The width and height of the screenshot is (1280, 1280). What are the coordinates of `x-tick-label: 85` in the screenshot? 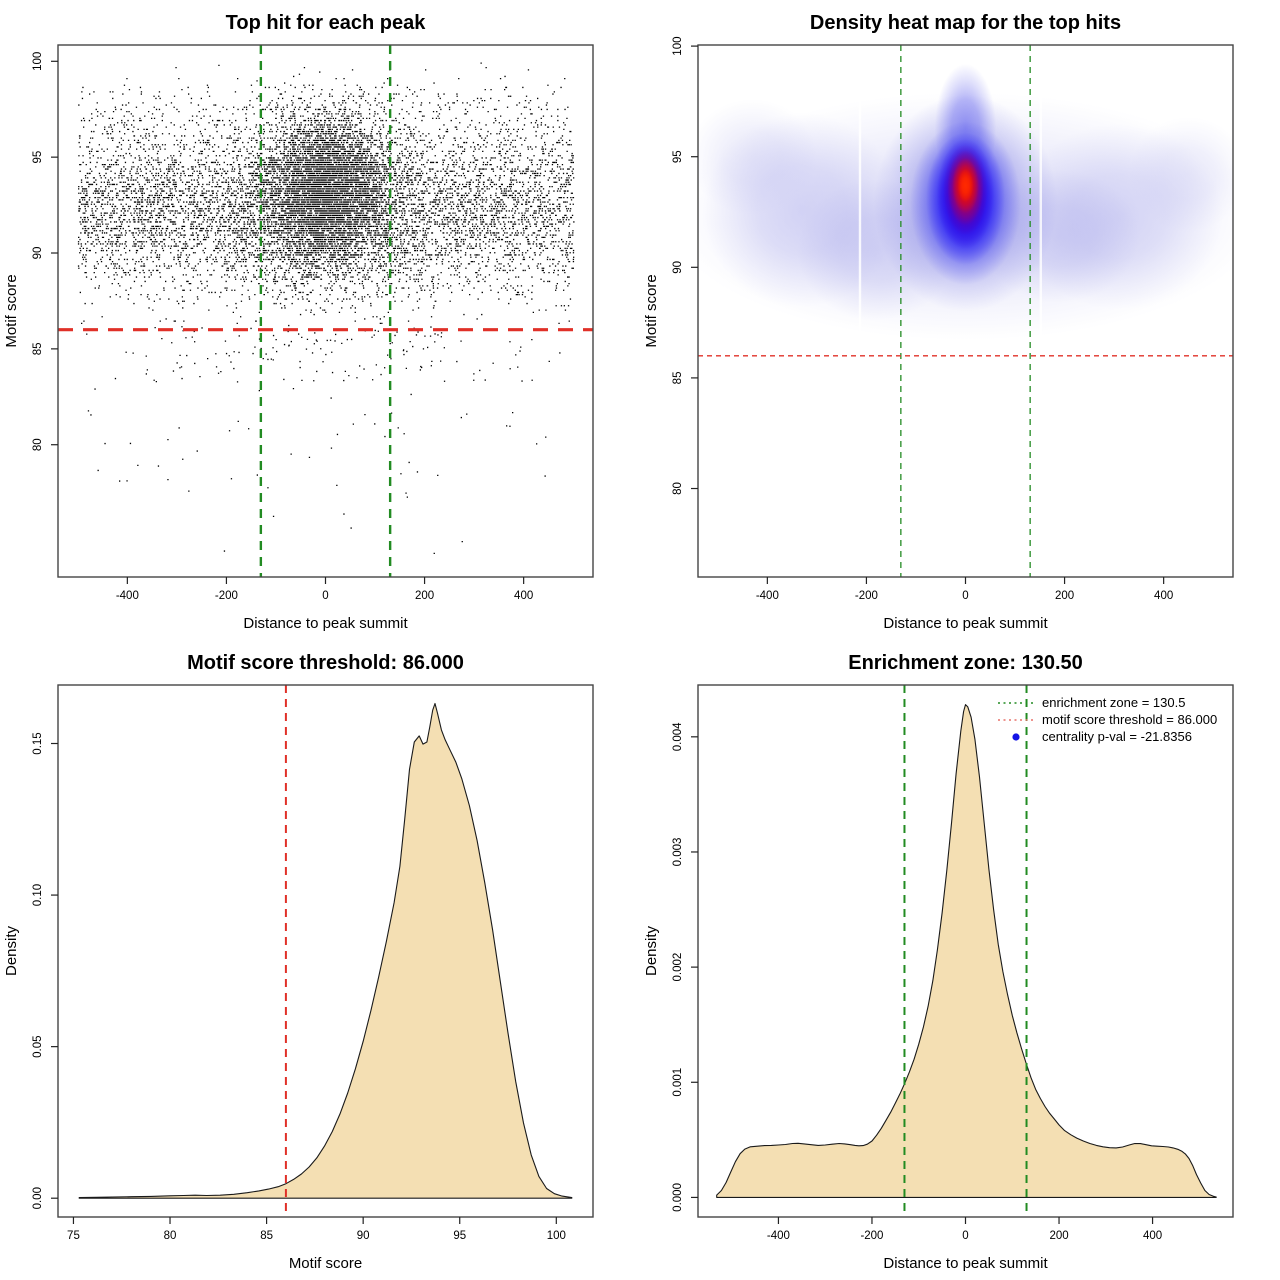 It's located at (266, 1236).